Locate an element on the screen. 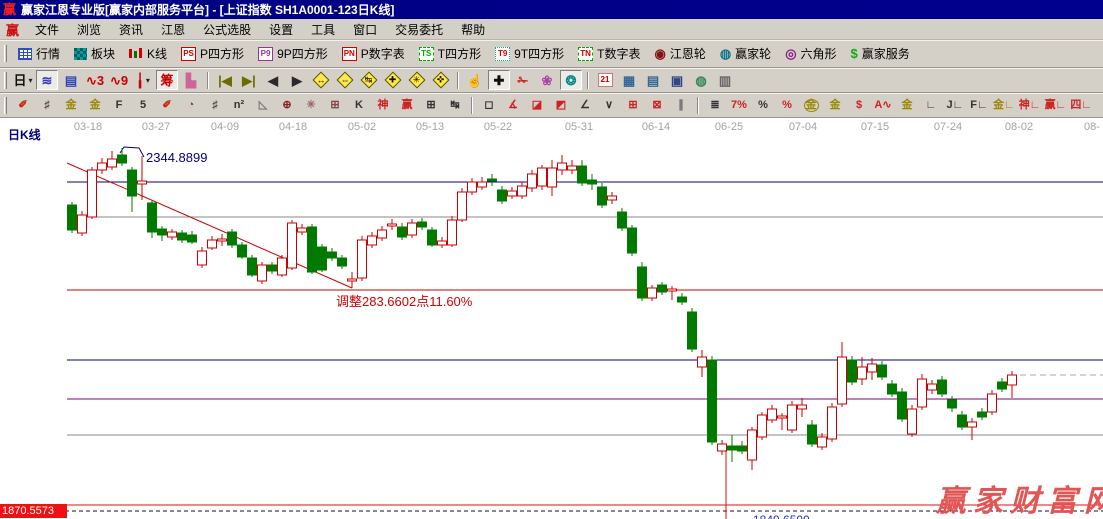  smart-select-button: ❂ is located at coordinates (571, 80).